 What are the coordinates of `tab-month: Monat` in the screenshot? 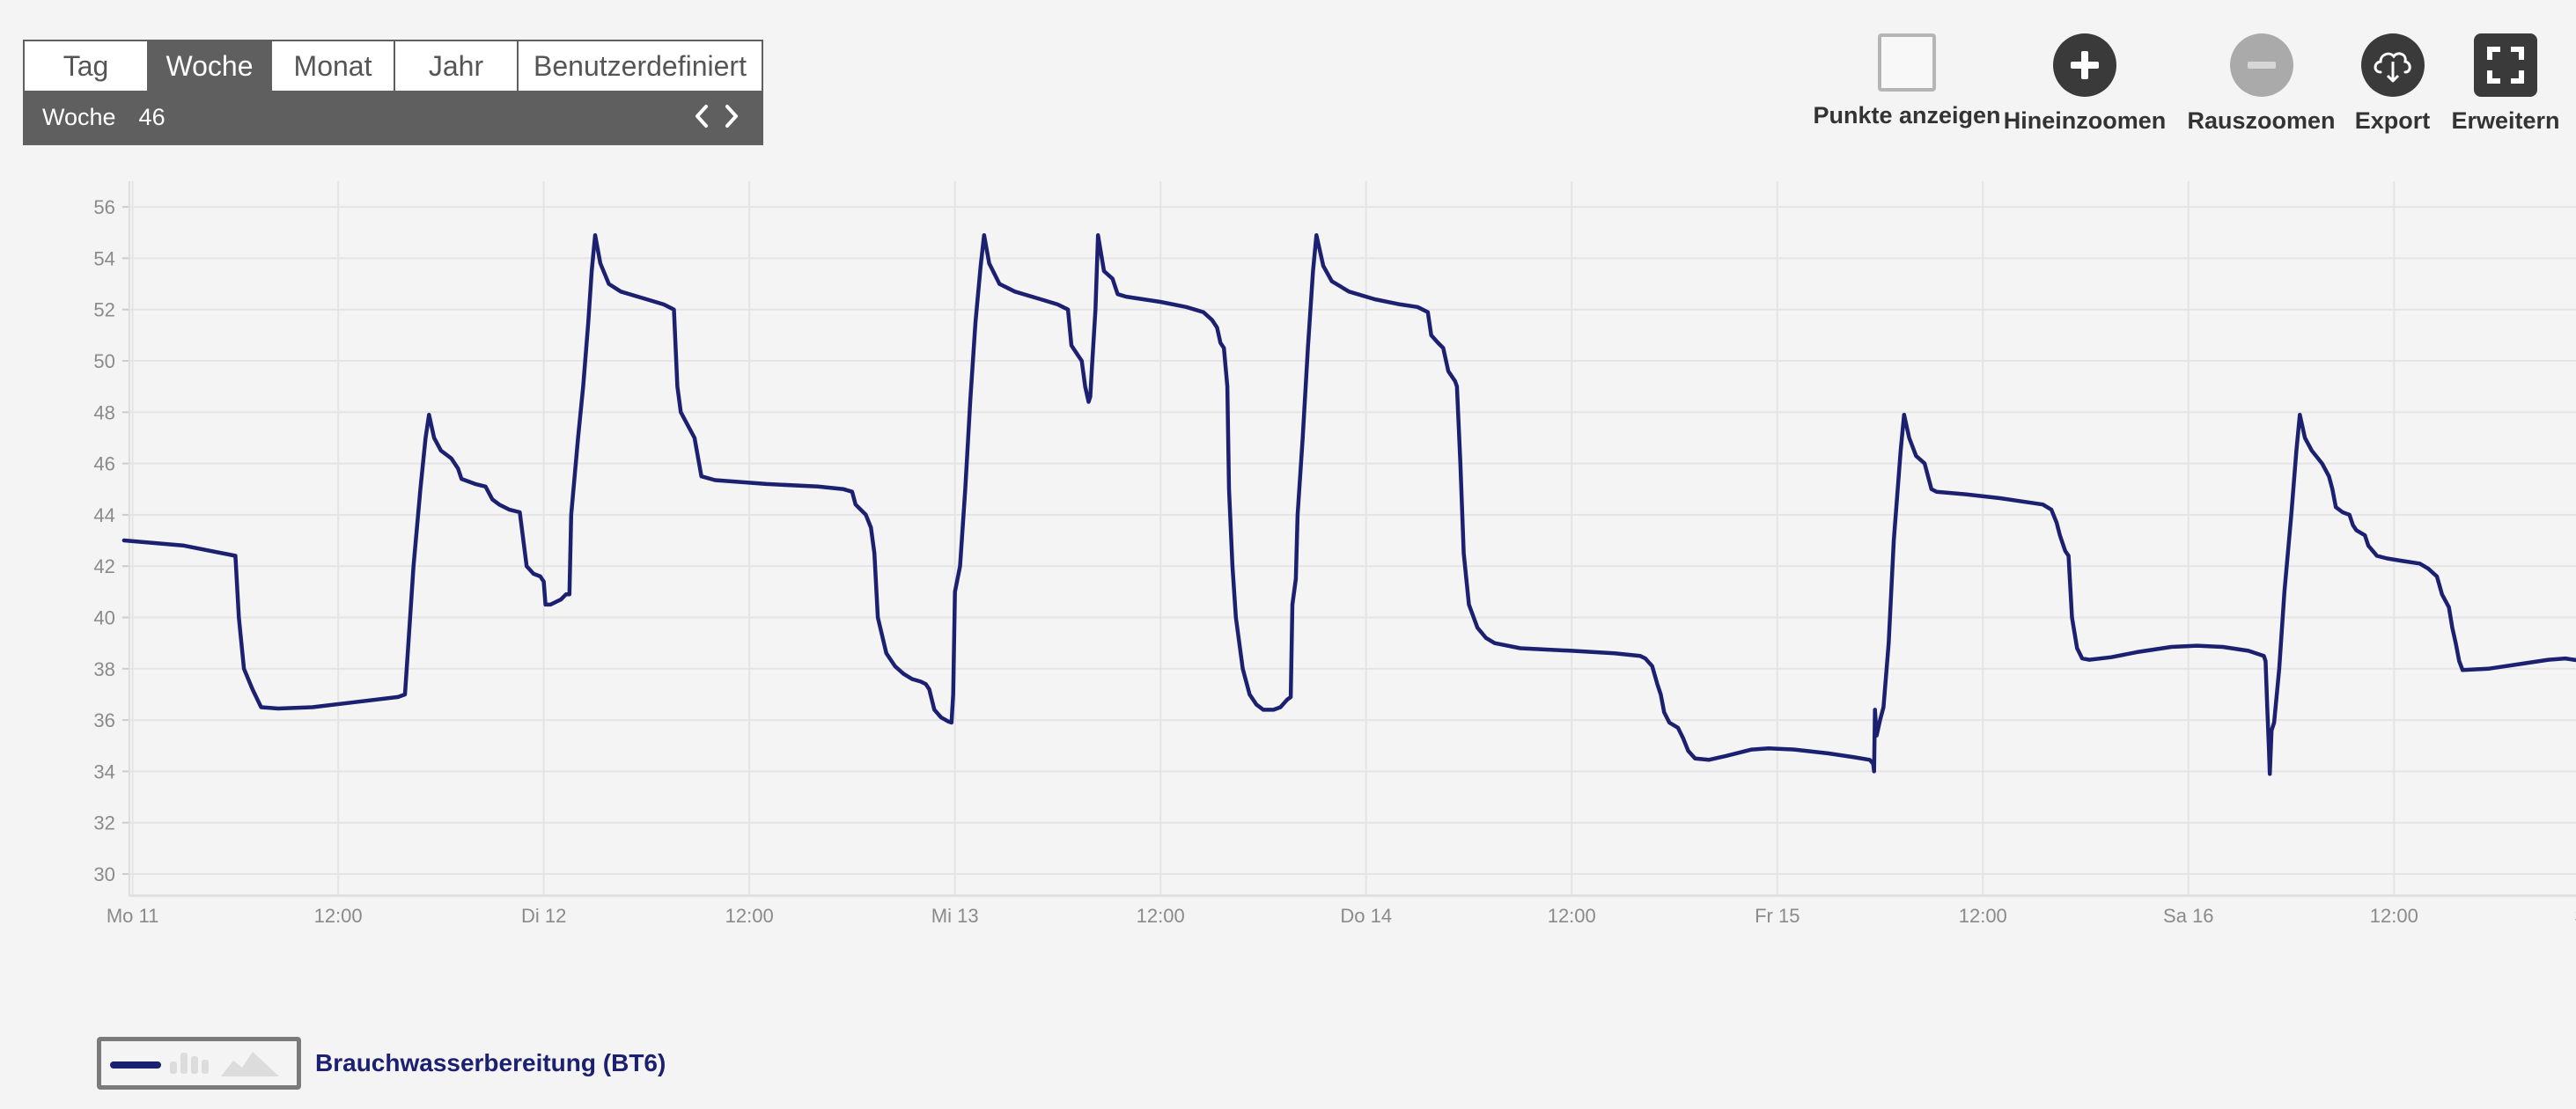 It's located at (333, 66).